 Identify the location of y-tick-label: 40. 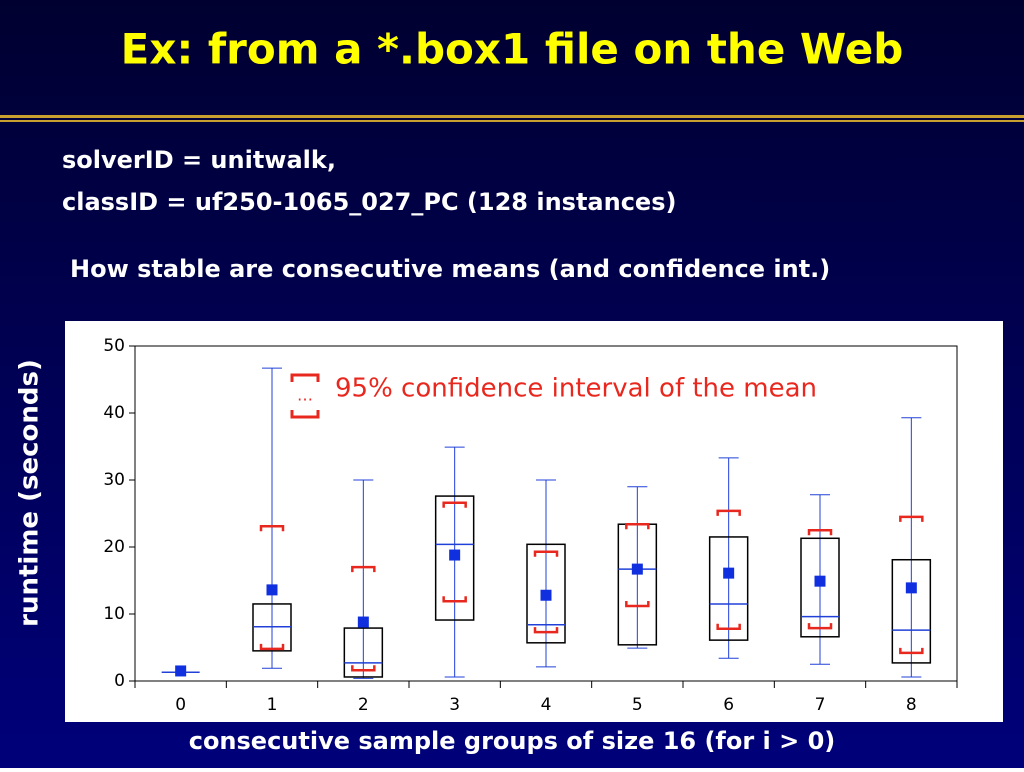
(114, 413).